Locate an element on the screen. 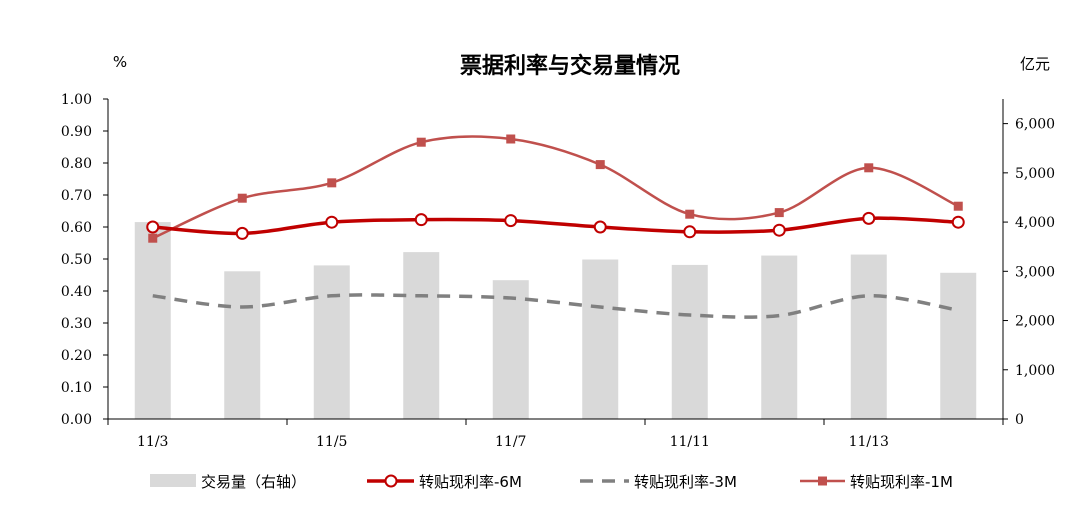  left-tick-label: 0.50 is located at coordinates (76, 260).